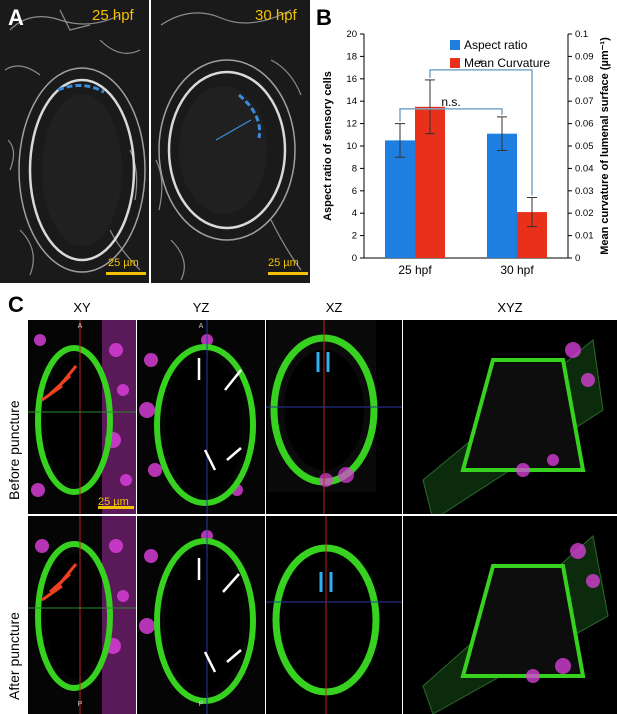 The width and height of the screenshot is (617, 714). Describe the element at coordinates (16, 304) in the screenshot. I see `panel-c-letter: C` at that location.